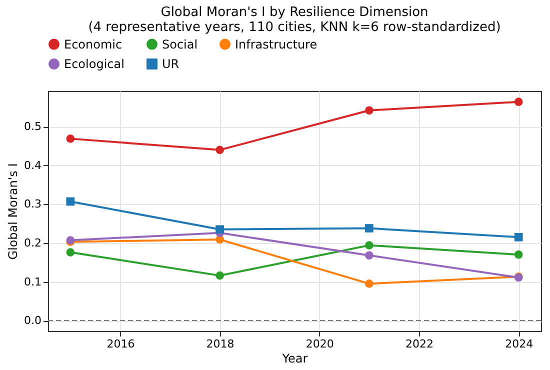  What do you see at coordinates (33, 321) in the screenshot?
I see `y-tick-label: 0.0` at bounding box center [33, 321].